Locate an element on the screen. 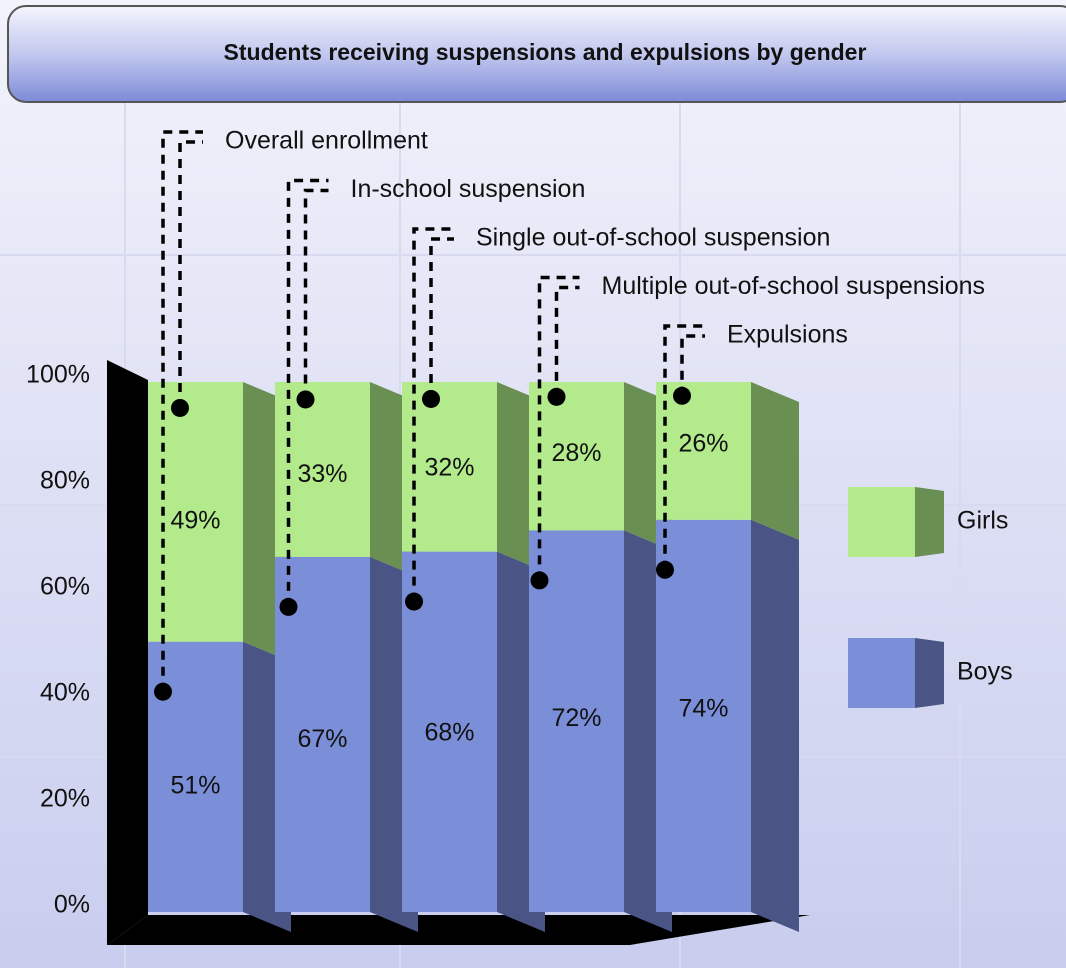  legend-label: Girls is located at coordinates (982, 521).